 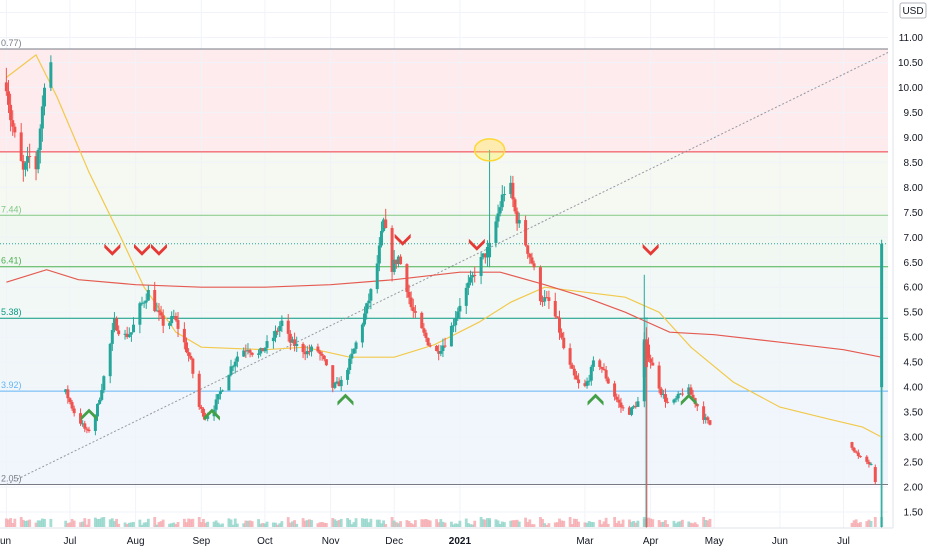 I want to click on currency-badge, so click(x=913, y=10).